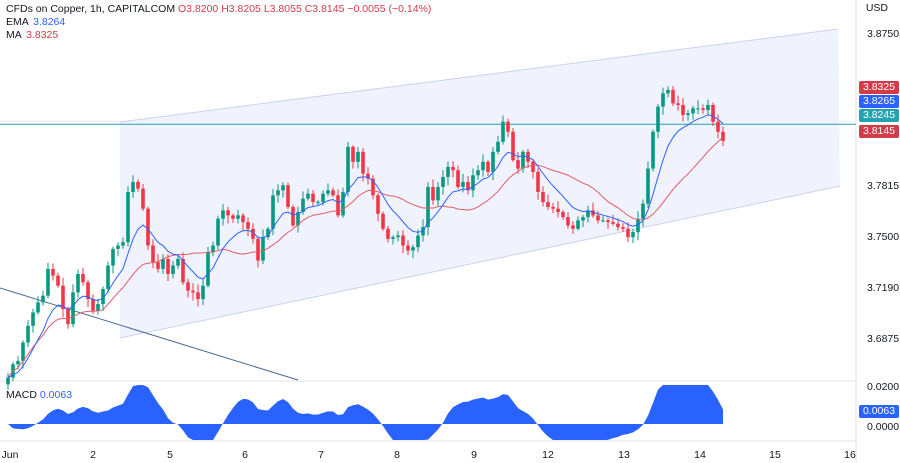  What do you see at coordinates (49, 22) in the screenshot?
I see `ema-value: 3.8264` at bounding box center [49, 22].